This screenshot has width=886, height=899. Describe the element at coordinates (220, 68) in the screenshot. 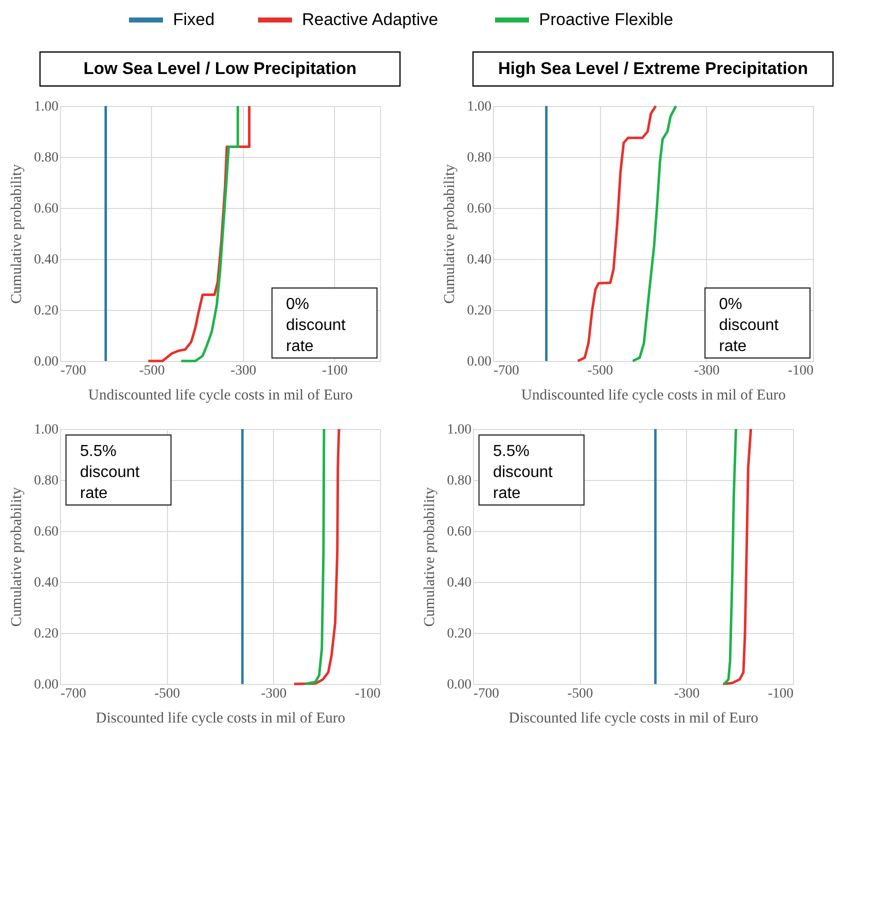

I see `chart-title: Low Sea Level / Low Precipitation` at that location.